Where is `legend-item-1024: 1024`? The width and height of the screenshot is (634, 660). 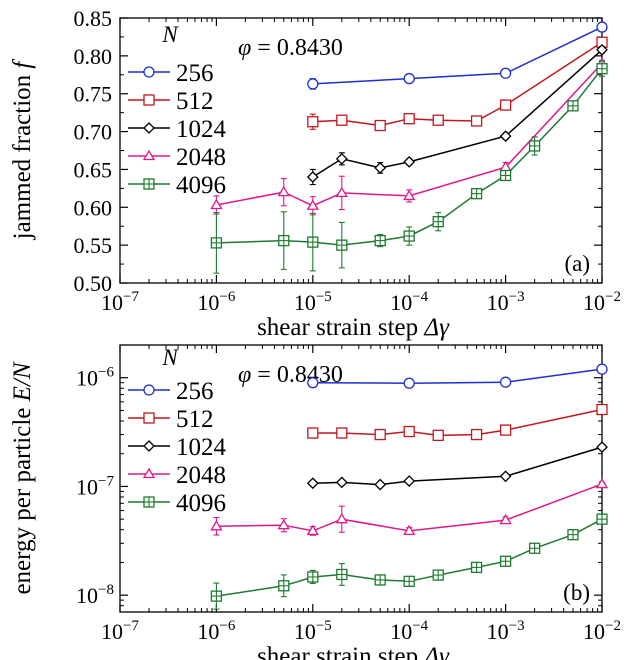 legend-item-1024: 1024 is located at coordinates (177, 129).